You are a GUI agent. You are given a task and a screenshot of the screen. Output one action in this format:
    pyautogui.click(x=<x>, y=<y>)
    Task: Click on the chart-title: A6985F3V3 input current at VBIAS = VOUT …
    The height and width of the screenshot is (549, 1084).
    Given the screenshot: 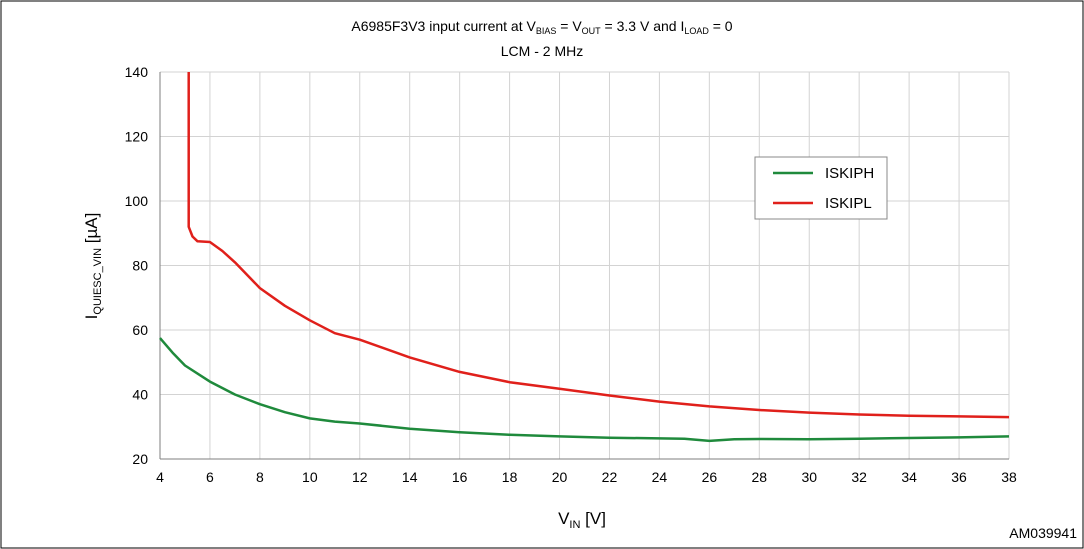 What is the action you would take?
    pyautogui.click(x=541, y=27)
    